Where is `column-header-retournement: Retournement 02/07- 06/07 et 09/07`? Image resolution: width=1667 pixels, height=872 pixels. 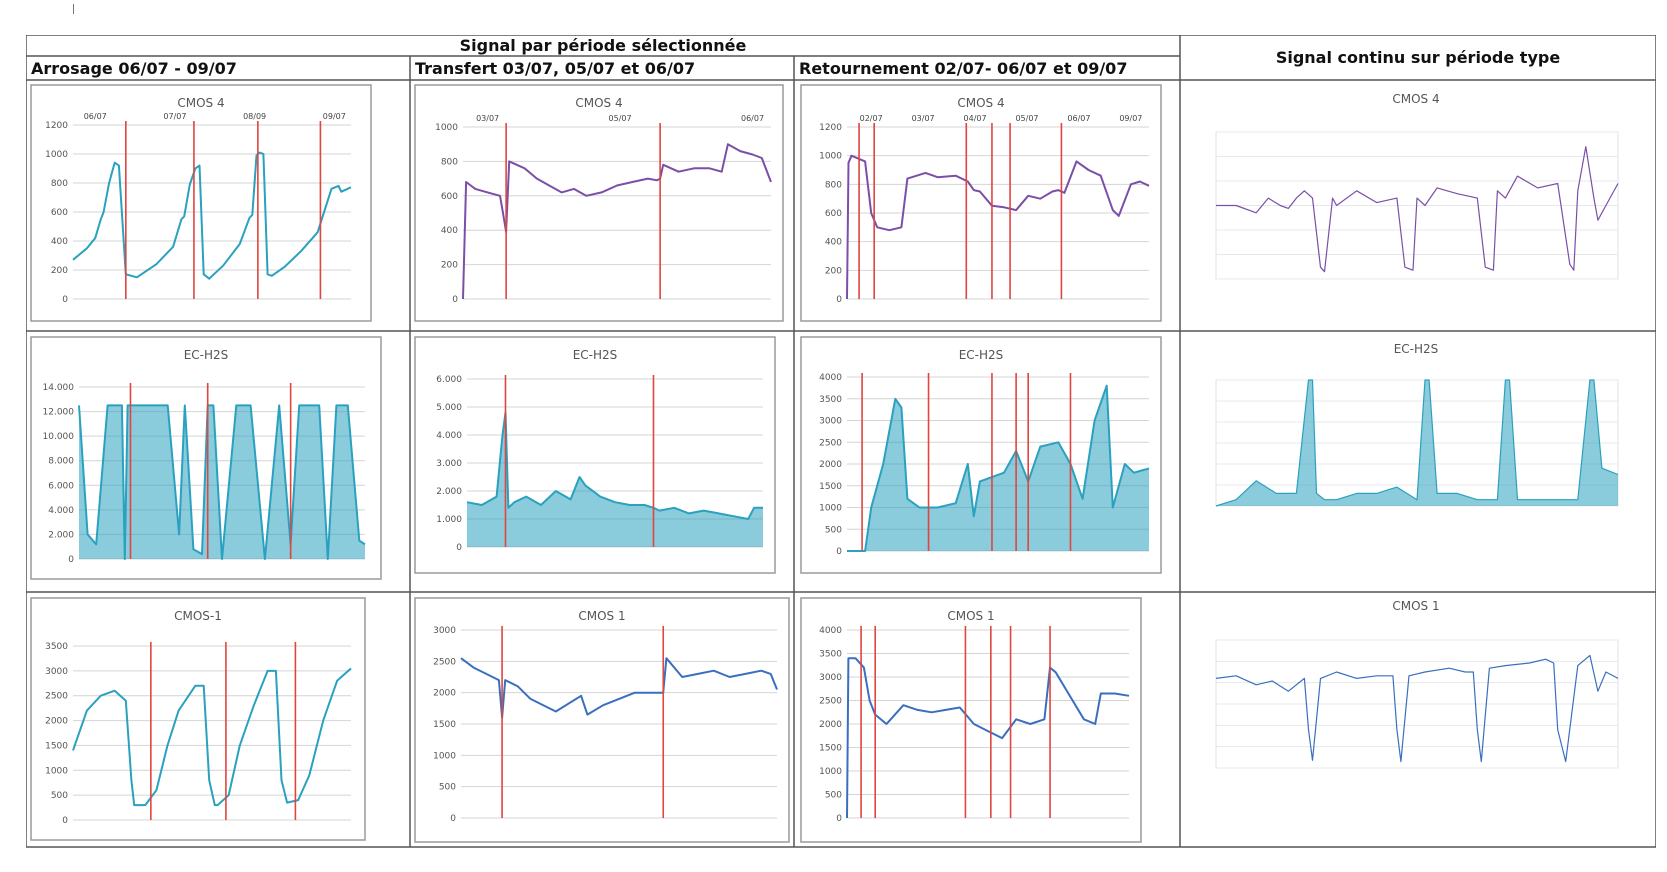 column-header-retournement: Retournement 02/07- 06/07 et 09/07 is located at coordinates (963, 68).